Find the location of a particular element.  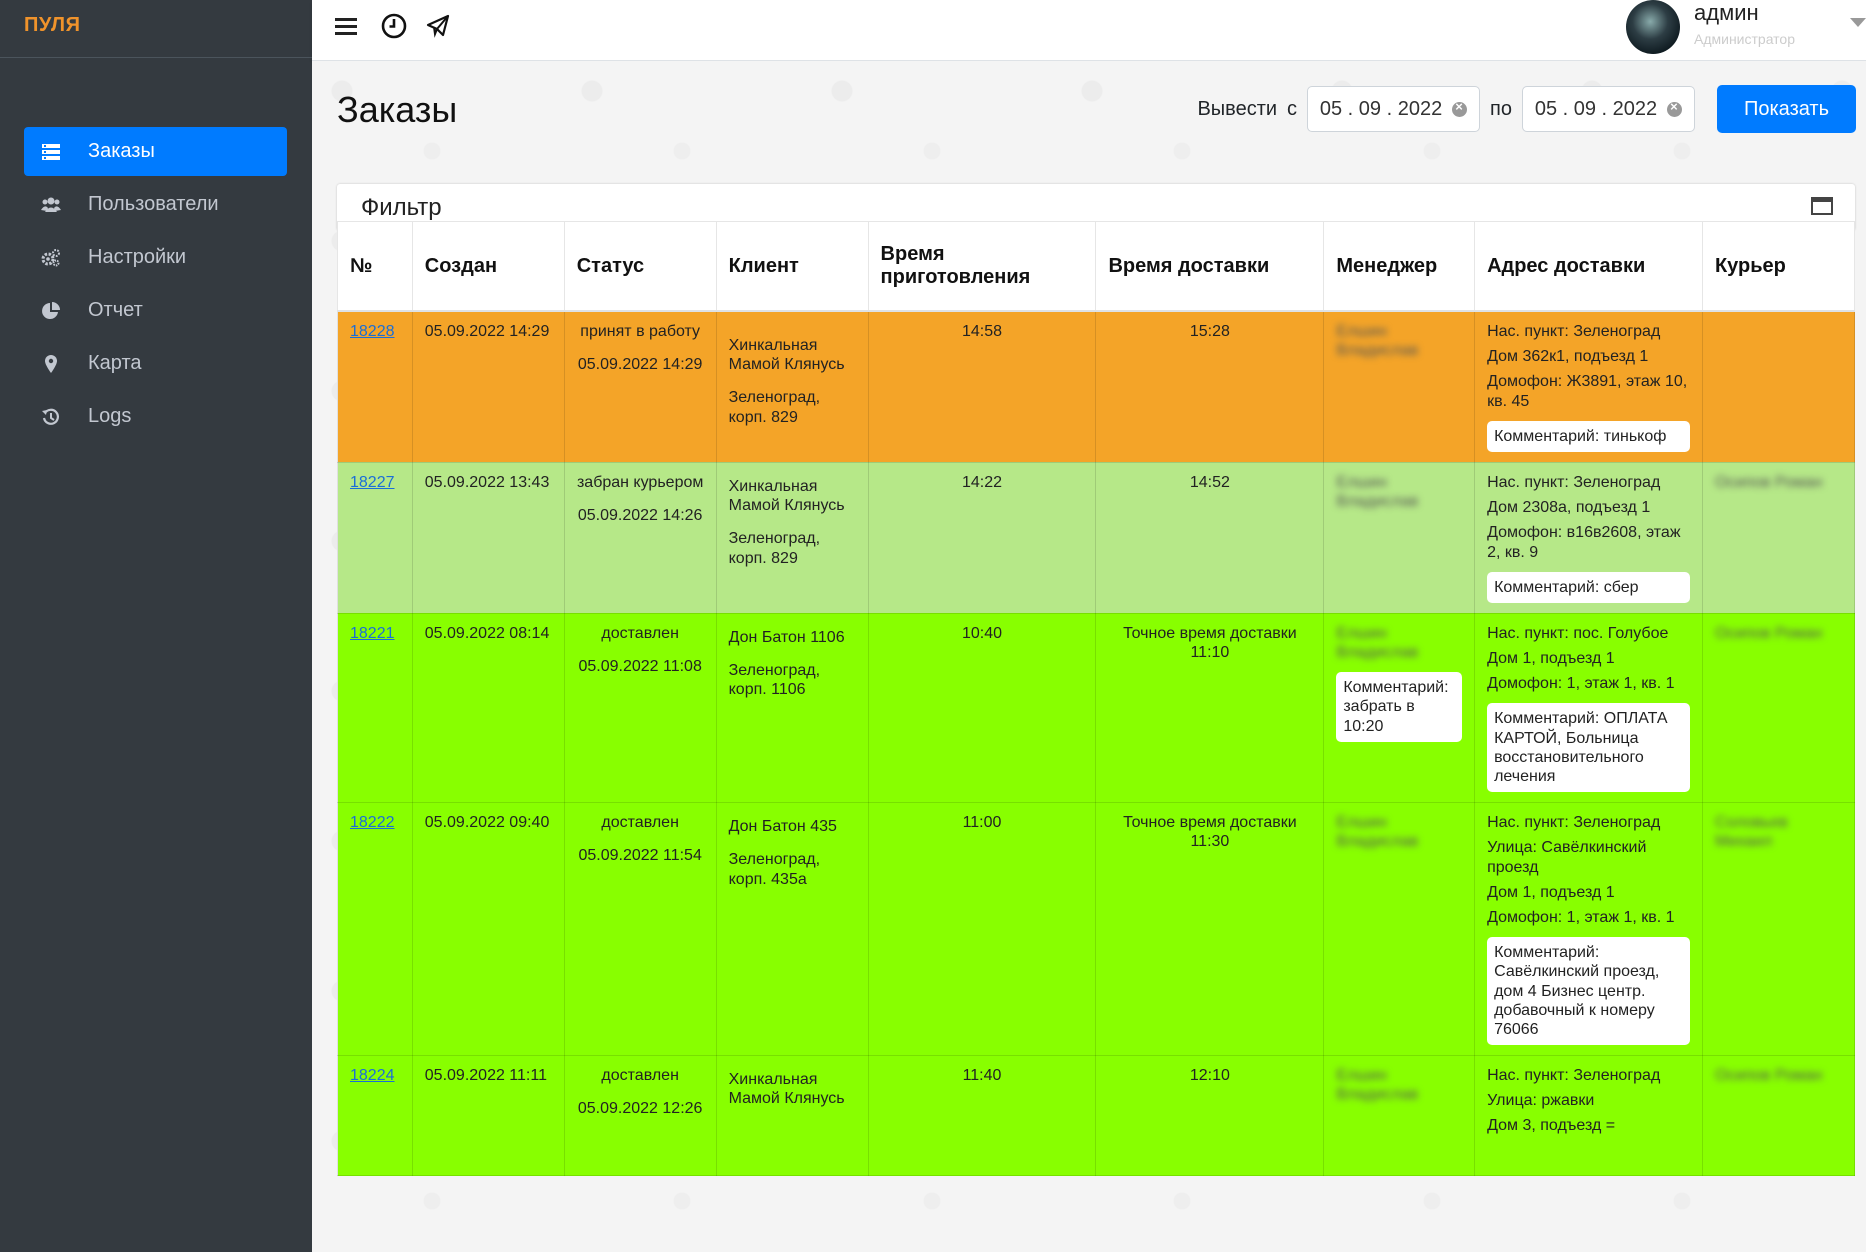

col-header-number: № is located at coordinates (375, 266).